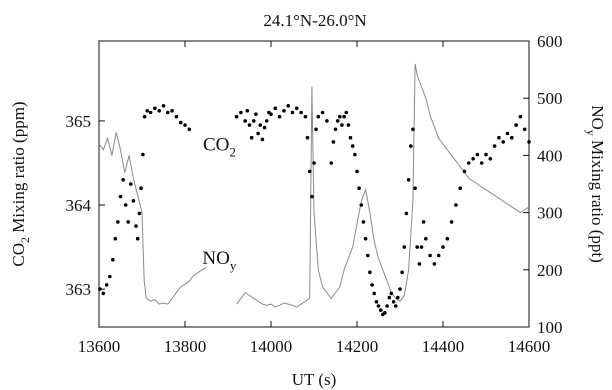 Image resolution: width=612 pixels, height=390 pixels. I want to click on y-right-axis-label: NOy Mixing ratio (ppt), so click(595, 184).